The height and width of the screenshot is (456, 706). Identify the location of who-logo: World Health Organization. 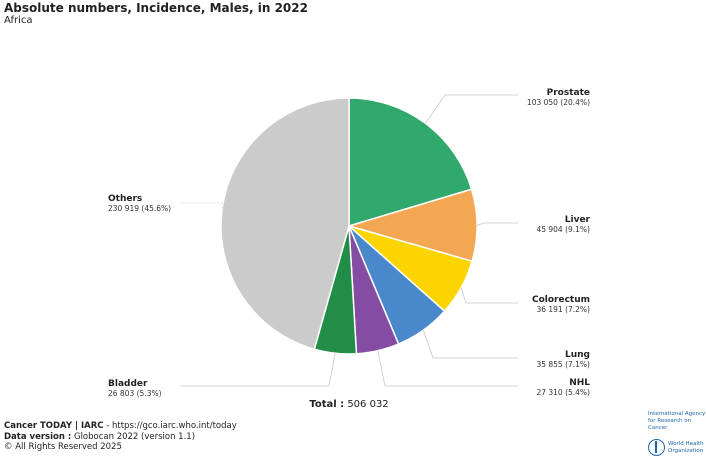
(677, 447).